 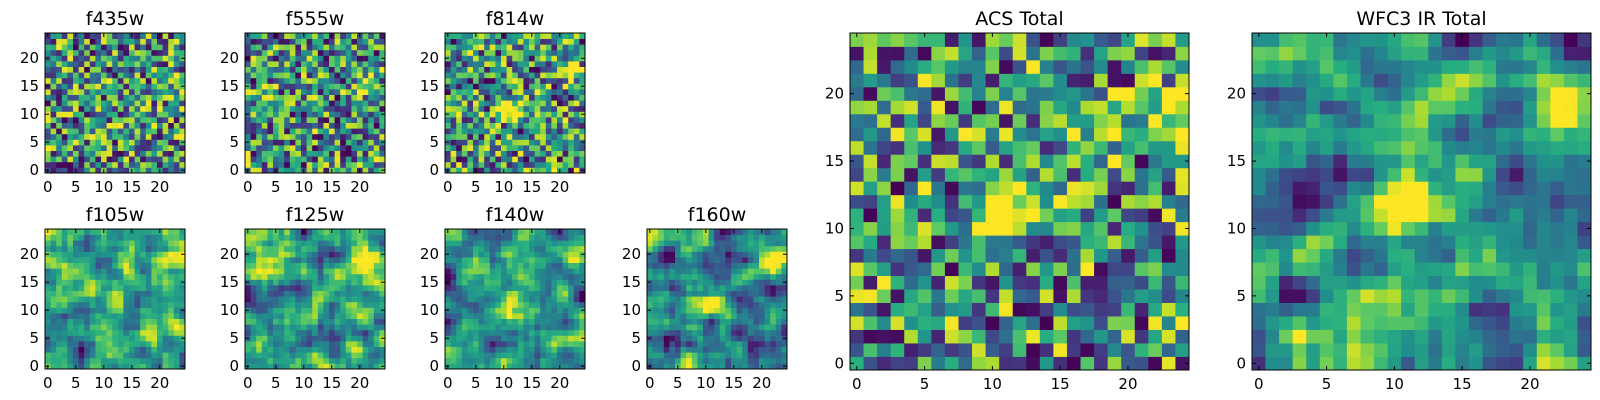 I want to click on x-tick-label: 10, so click(x=503, y=187).